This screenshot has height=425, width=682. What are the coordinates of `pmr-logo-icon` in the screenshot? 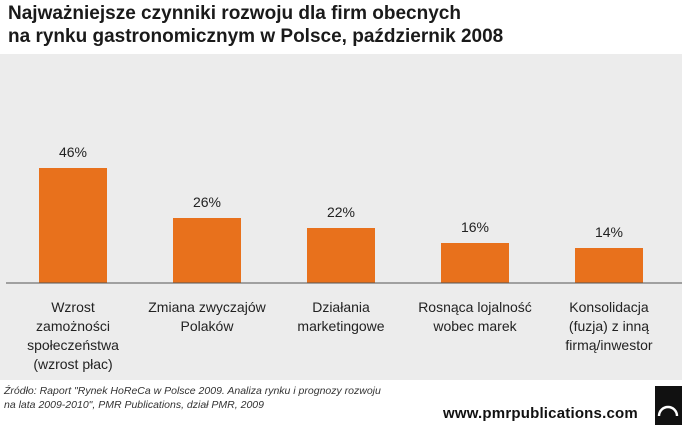 It's located at (668, 405).